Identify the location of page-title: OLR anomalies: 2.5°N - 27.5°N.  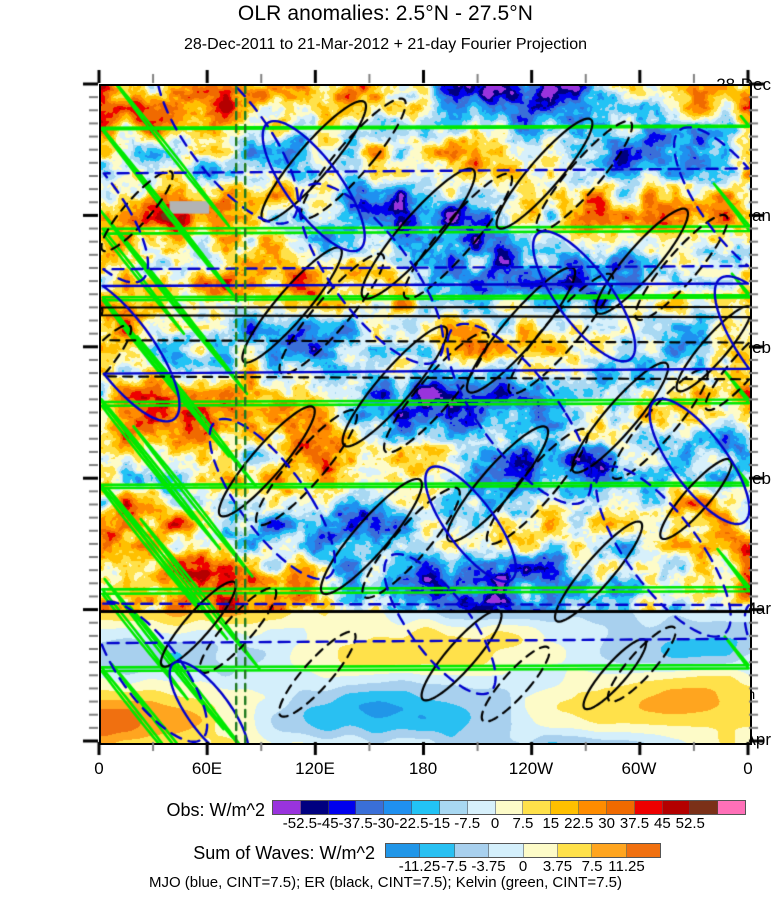
(385, 13).